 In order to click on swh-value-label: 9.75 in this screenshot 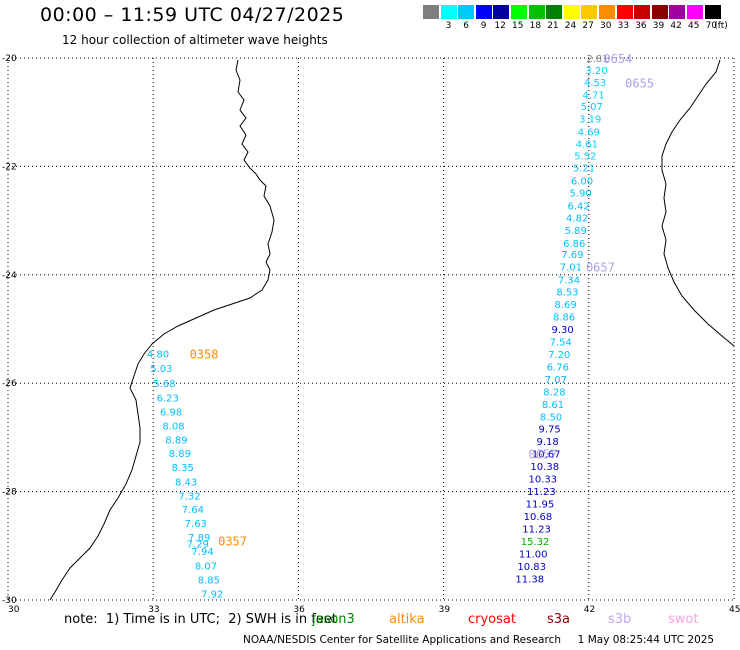, I will do `click(549, 430)`.